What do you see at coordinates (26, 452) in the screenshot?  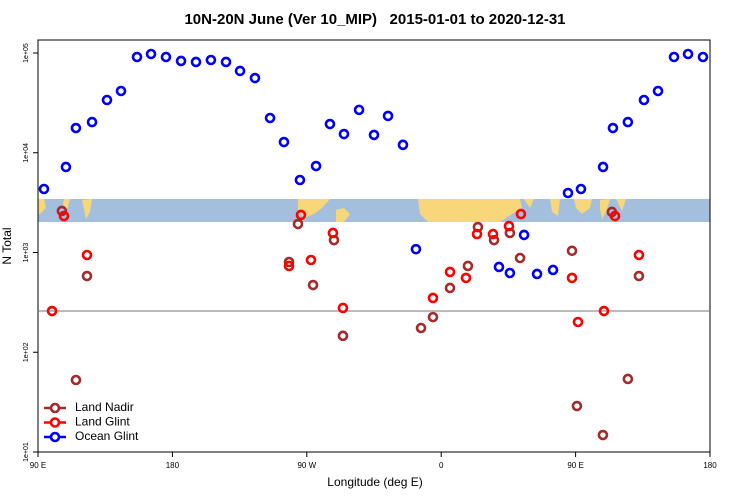 I see `y-tick-label: 1e+01` at bounding box center [26, 452].